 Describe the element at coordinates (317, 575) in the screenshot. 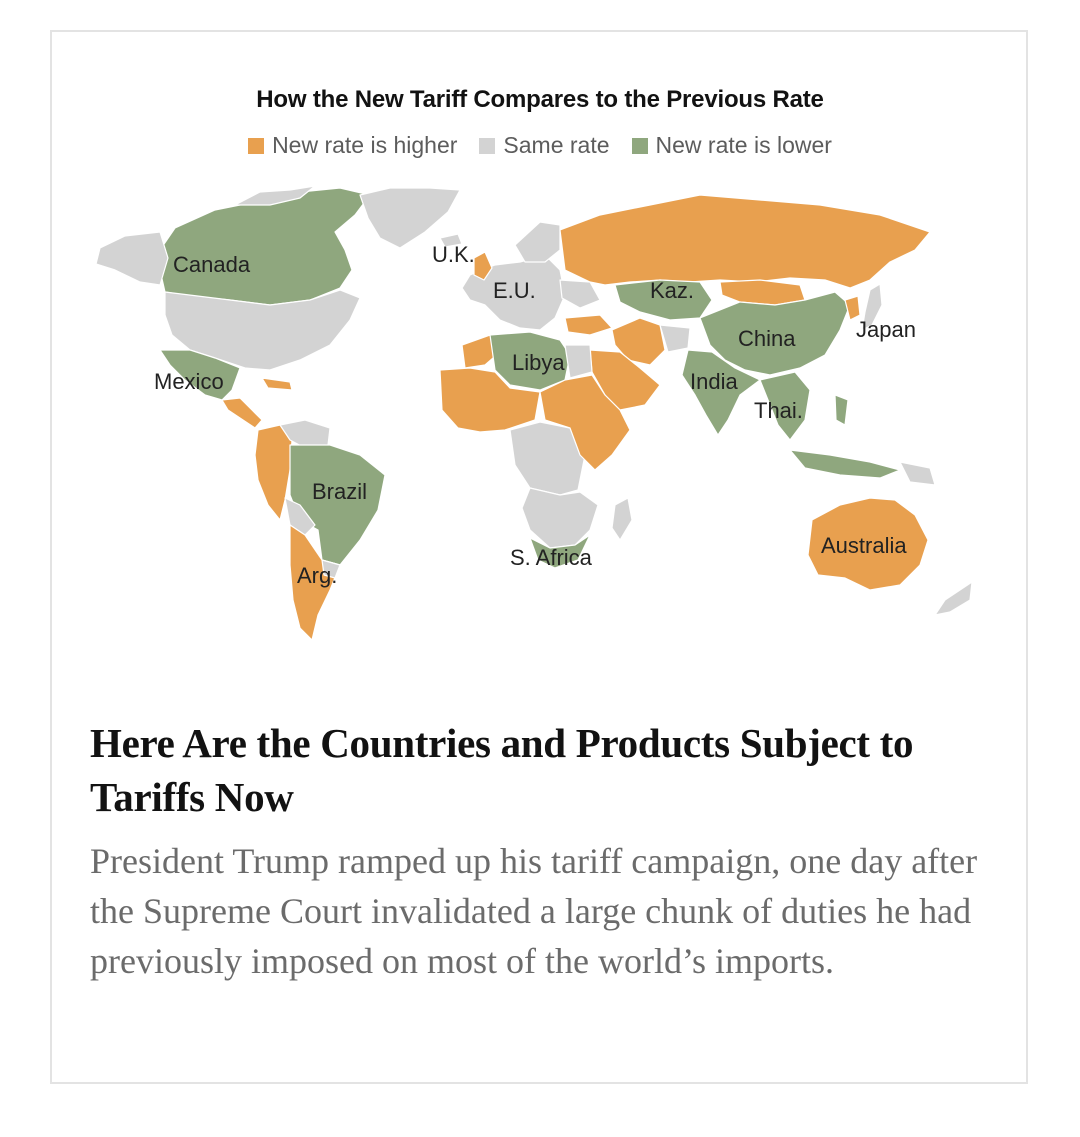

I see `label-arg: Arg.` at that location.